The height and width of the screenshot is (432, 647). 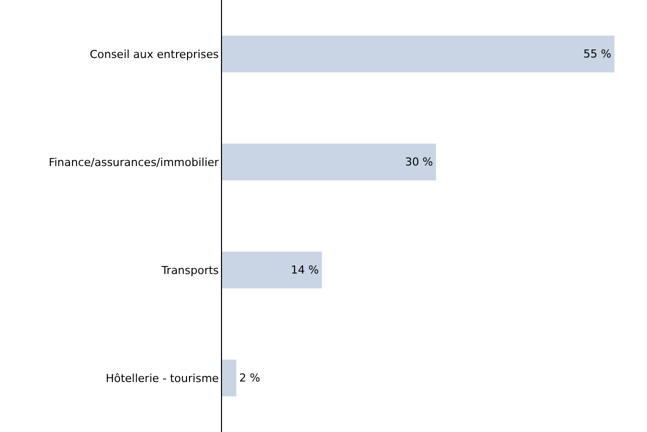 I want to click on data-label: 30 %, so click(x=419, y=162).